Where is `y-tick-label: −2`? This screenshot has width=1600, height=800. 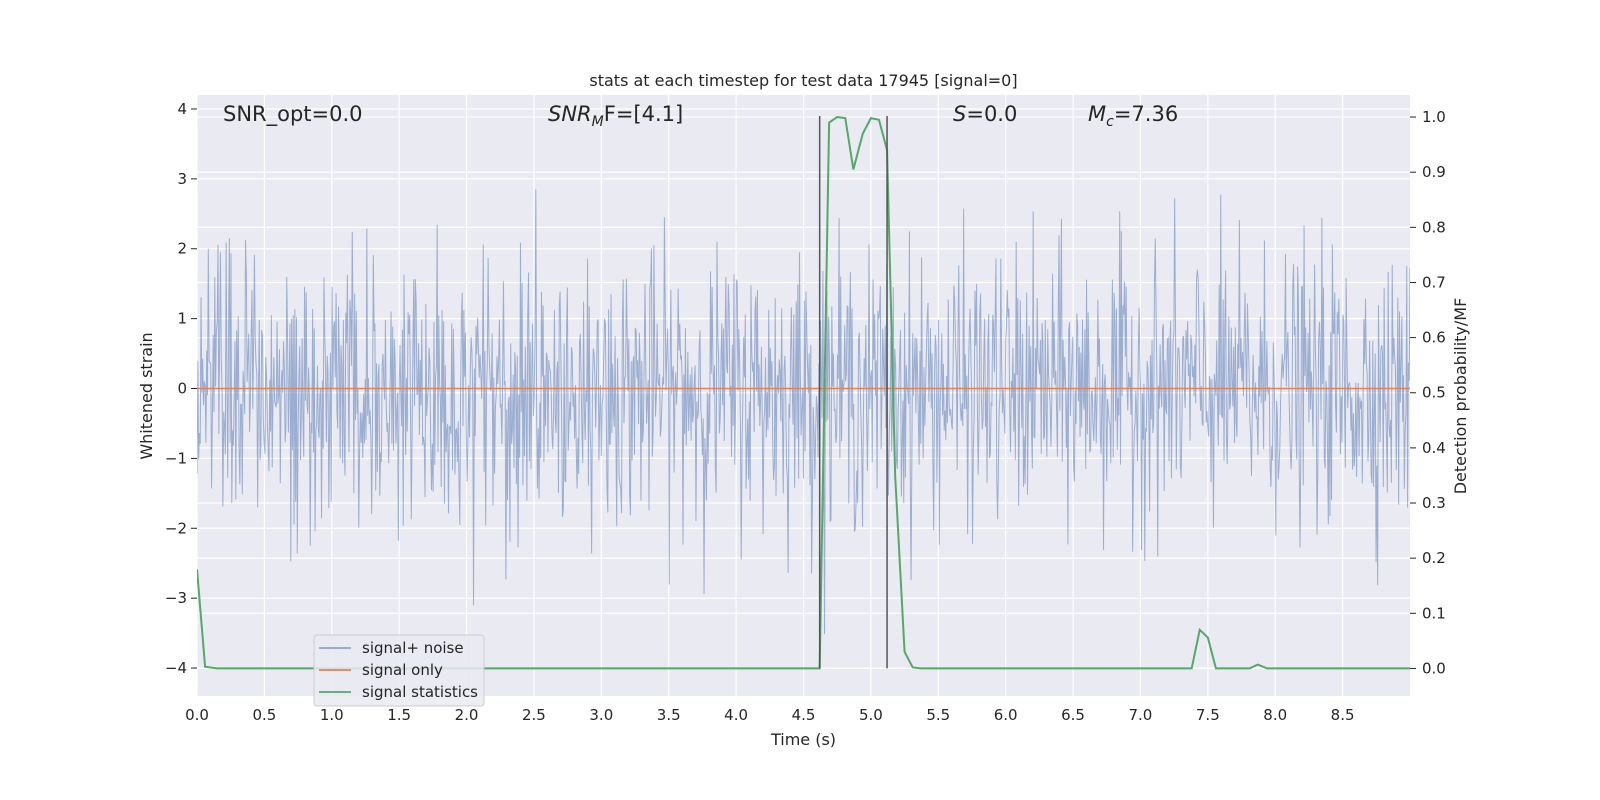 y-tick-label: −2 is located at coordinates (176, 528).